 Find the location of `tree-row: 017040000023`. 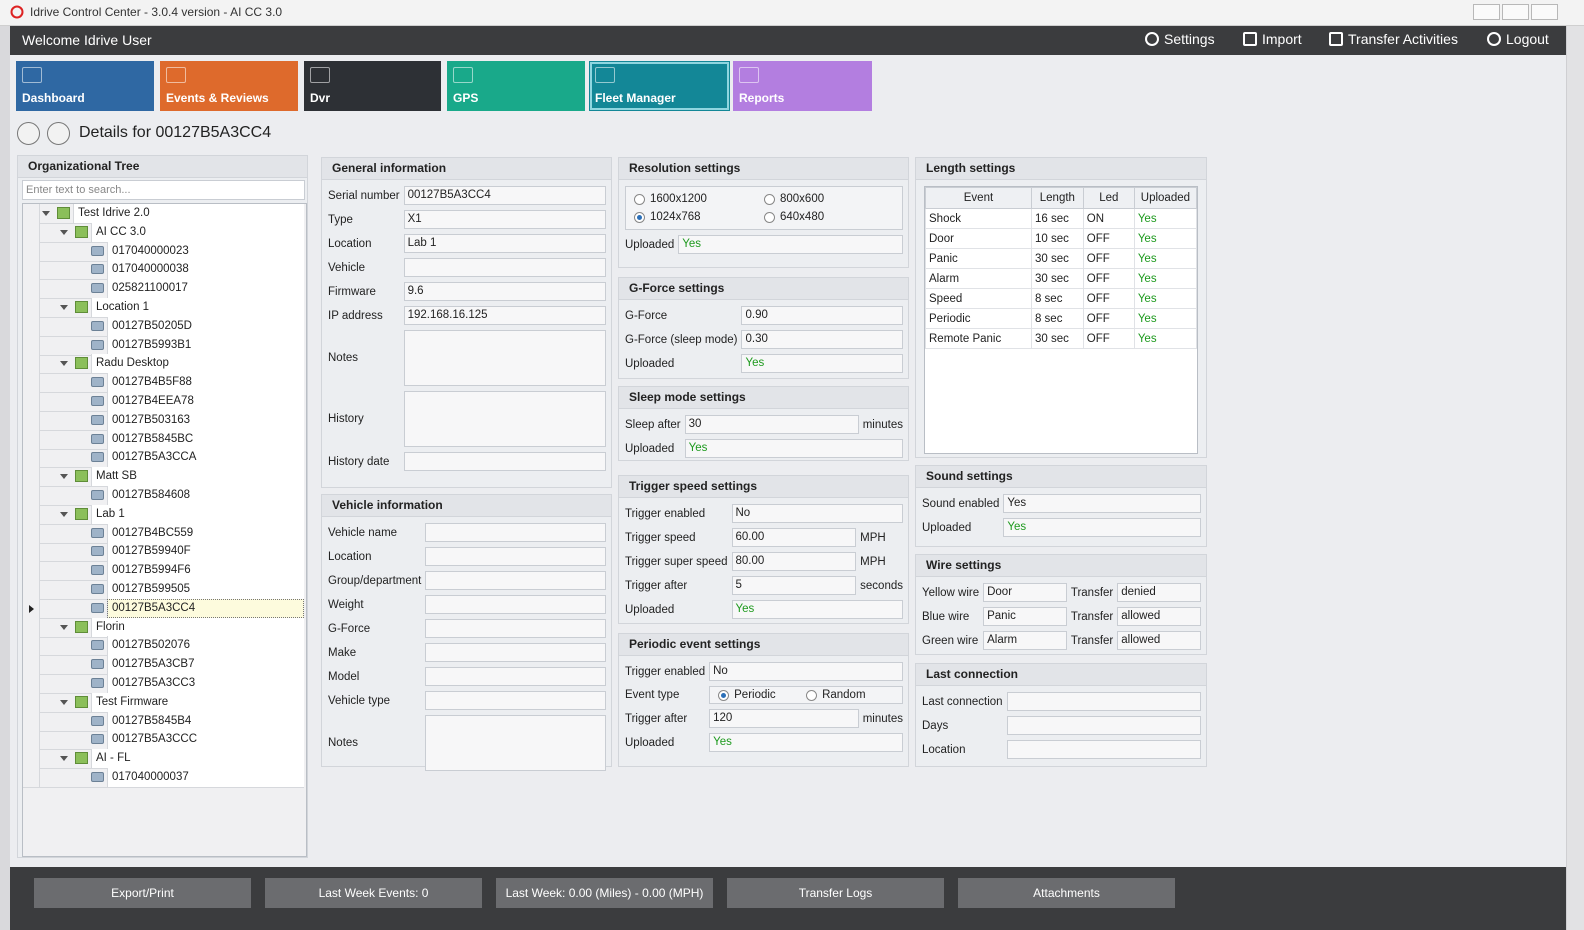

tree-row: 017040000023 is located at coordinates (163, 251).